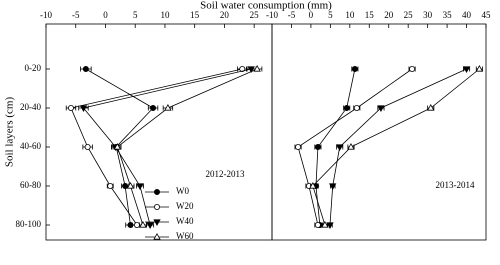  Describe the element at coordinates (30, 107) in the screenshot. I see `y-tick-label: 20-40` at that location.